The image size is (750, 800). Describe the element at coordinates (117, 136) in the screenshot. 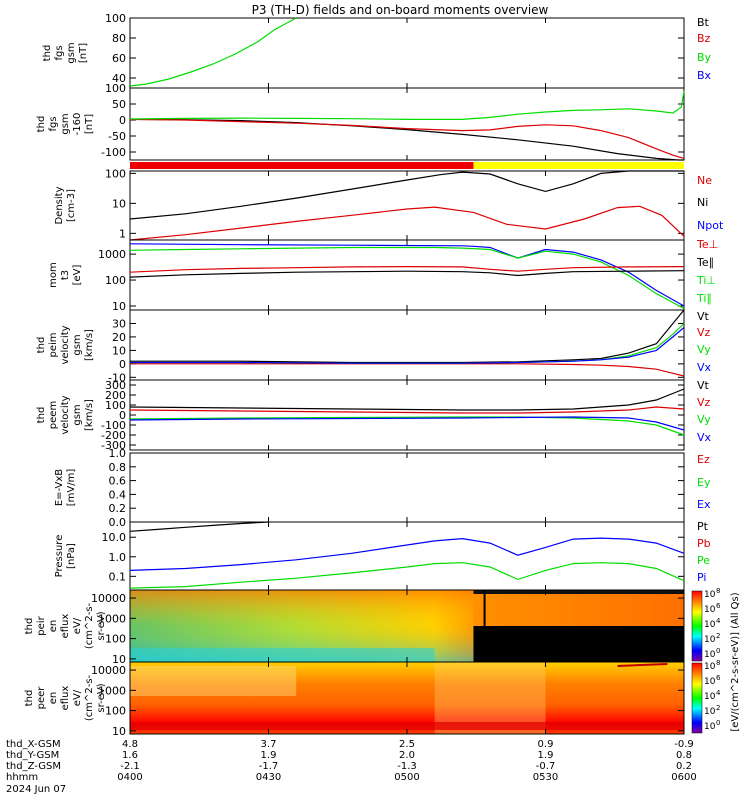

I see `y-tick-label: -50` at that location.